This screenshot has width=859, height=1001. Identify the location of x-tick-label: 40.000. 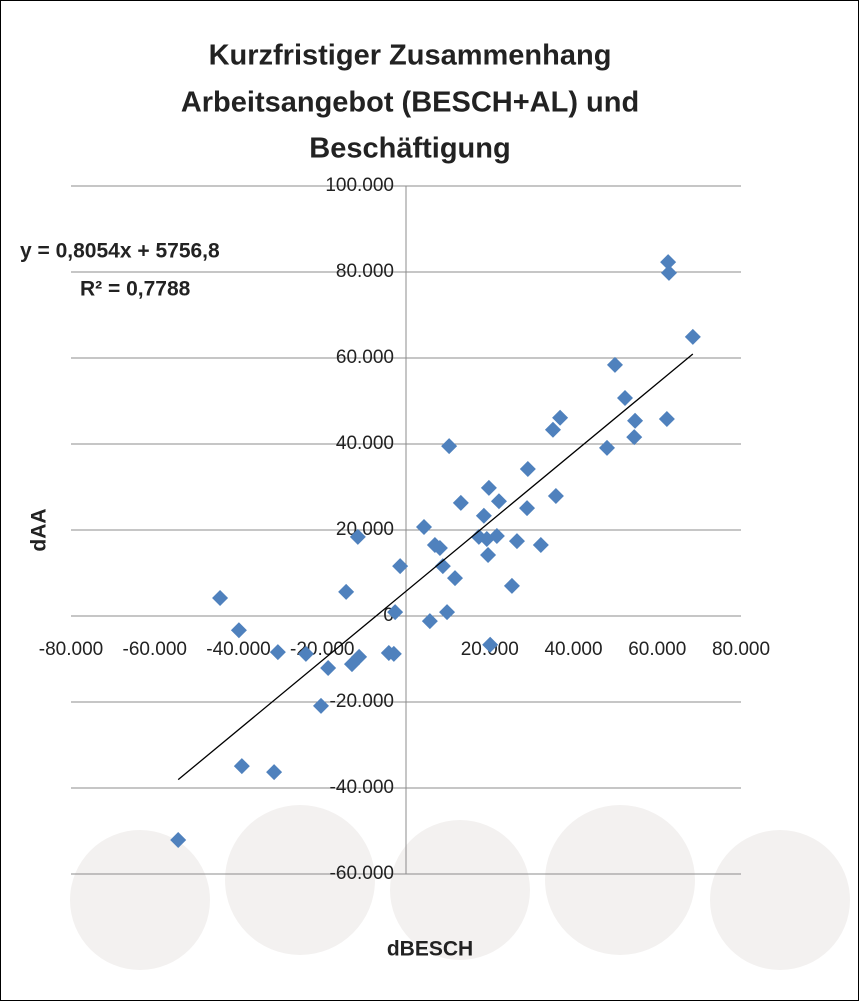
(573, 649).